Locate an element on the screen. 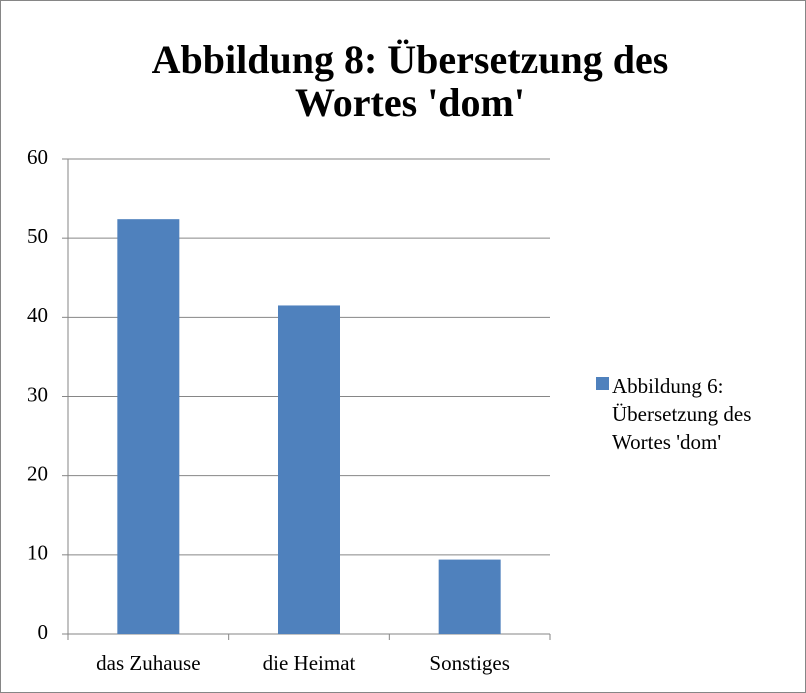 The image size is (806, 693). y-tick-label: 40 is located at coordinates (37, 315).